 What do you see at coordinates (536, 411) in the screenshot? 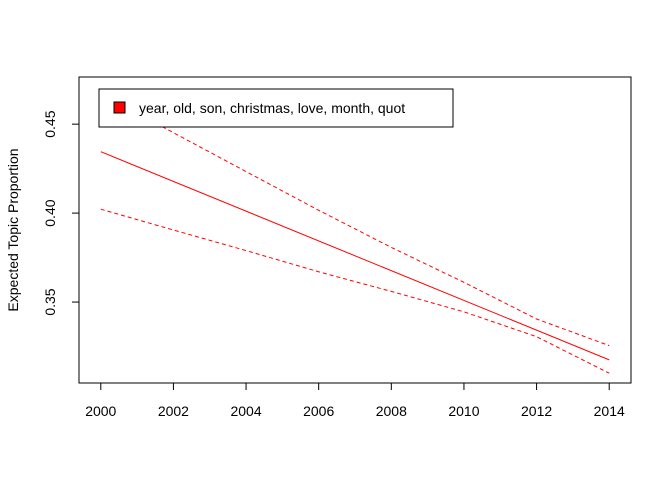
I see `x-tick-label: 2012` at bounding box center [536, 411].